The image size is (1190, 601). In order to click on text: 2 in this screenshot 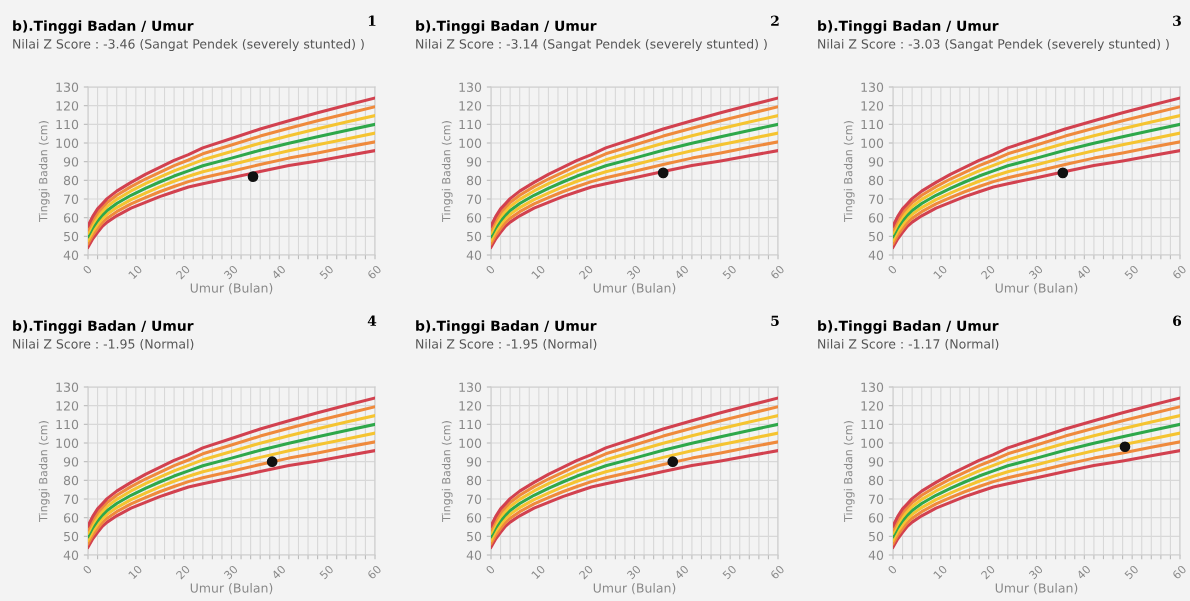, I will do `click(775, 20)`.